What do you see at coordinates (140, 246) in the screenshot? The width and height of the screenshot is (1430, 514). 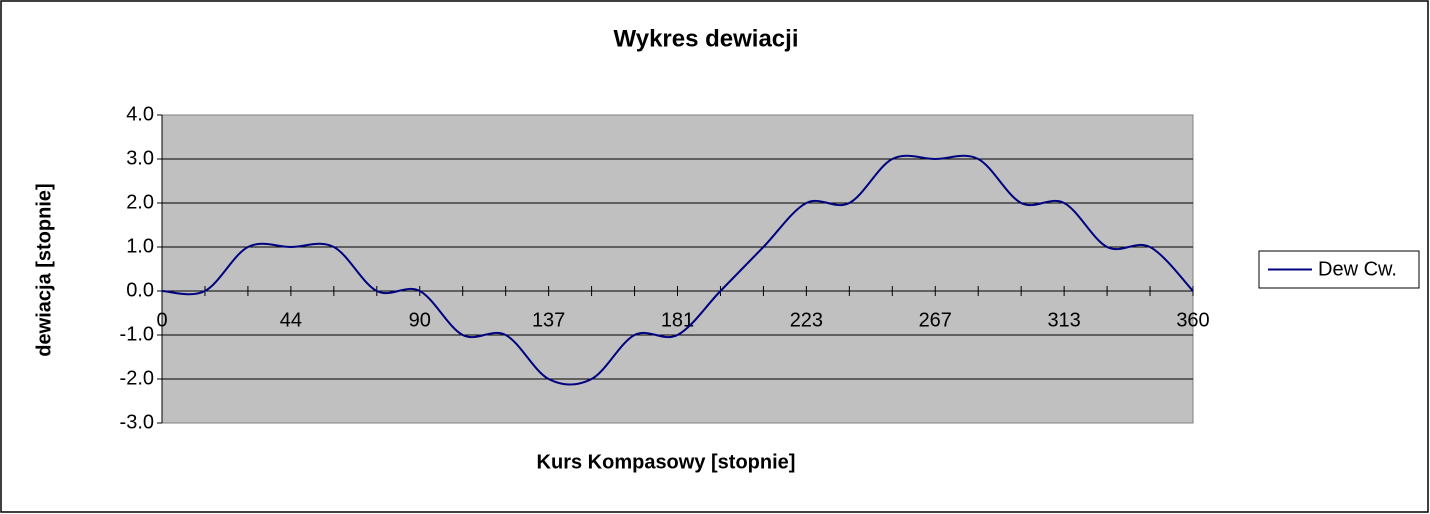 I see `y-tick-label: 1.0` at bounding box center [140, 246].